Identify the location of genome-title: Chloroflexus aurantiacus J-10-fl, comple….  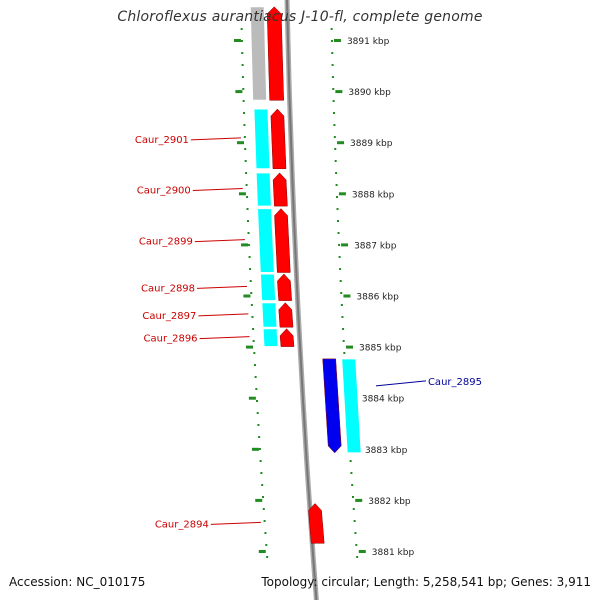
(300, 17).